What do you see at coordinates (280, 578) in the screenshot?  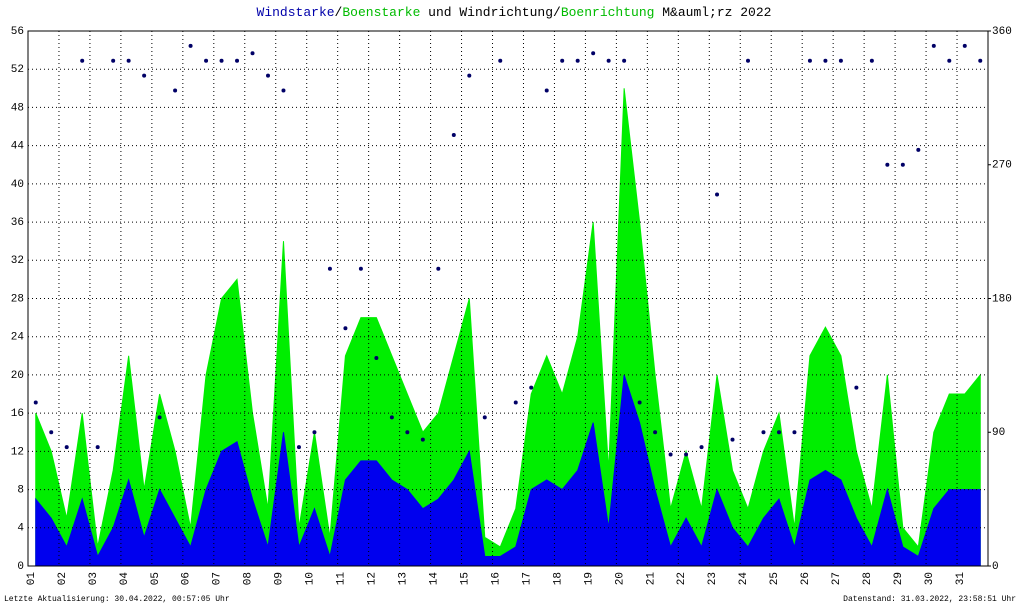 I see `x-tick-label: 09` at bounding box center [280, 578].